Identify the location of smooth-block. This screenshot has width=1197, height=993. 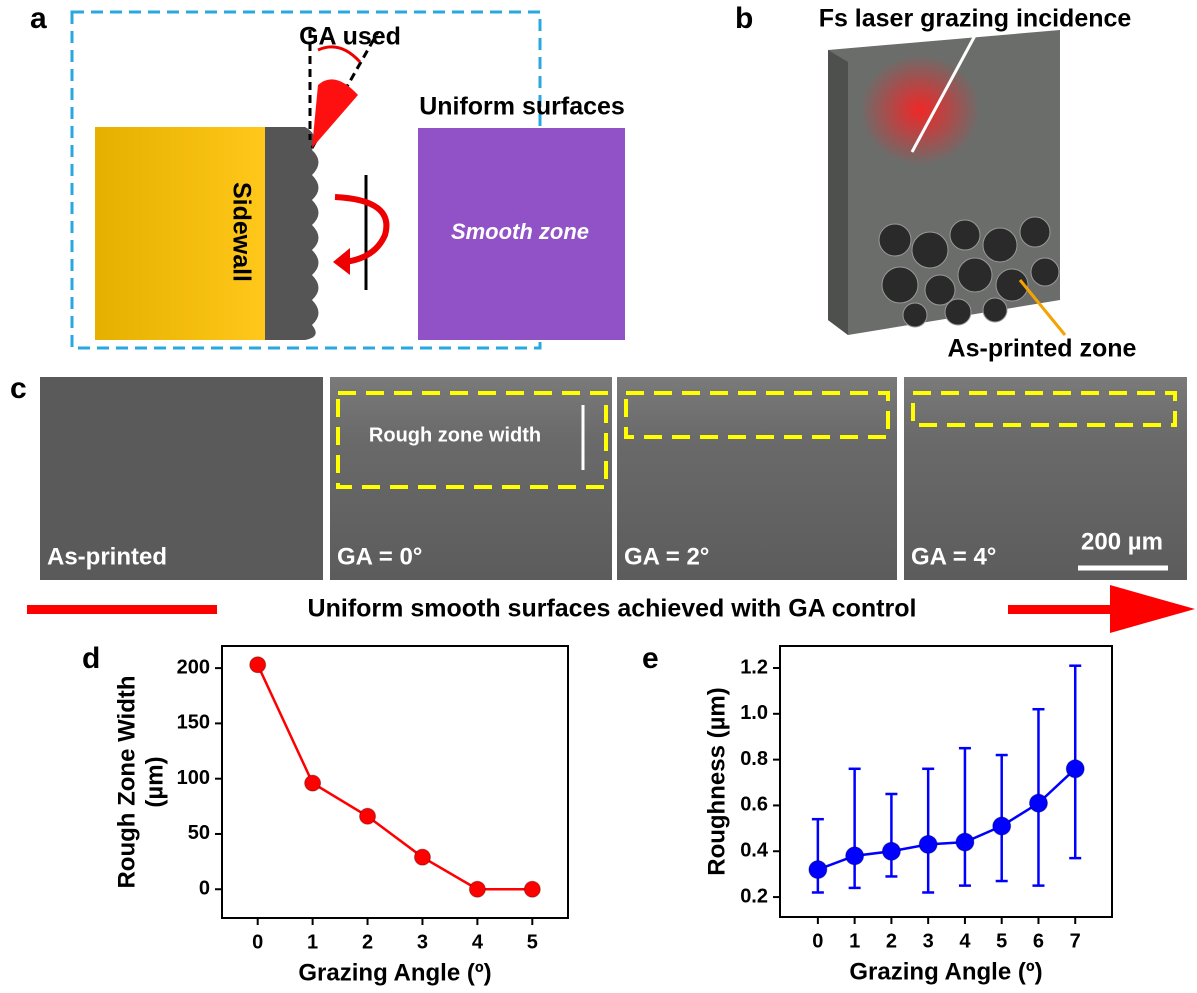
(521, 234).